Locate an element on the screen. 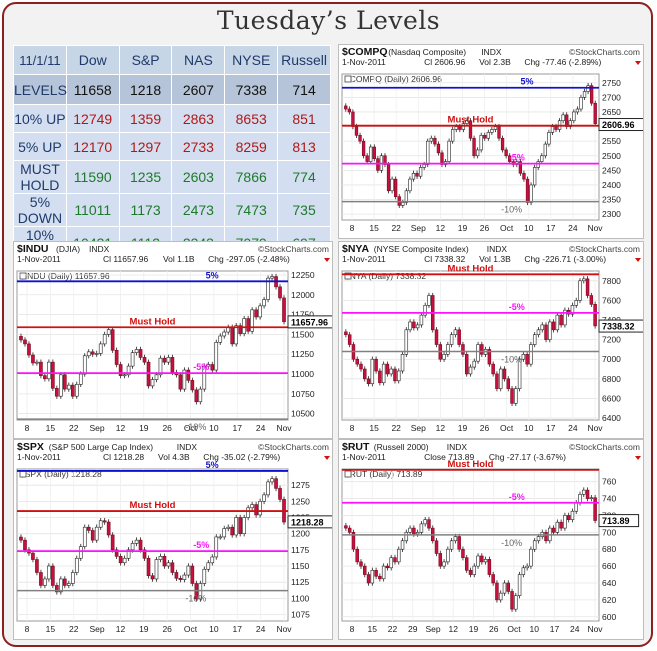  y-tick-label: 1200 is located at coordinates (300, 534).